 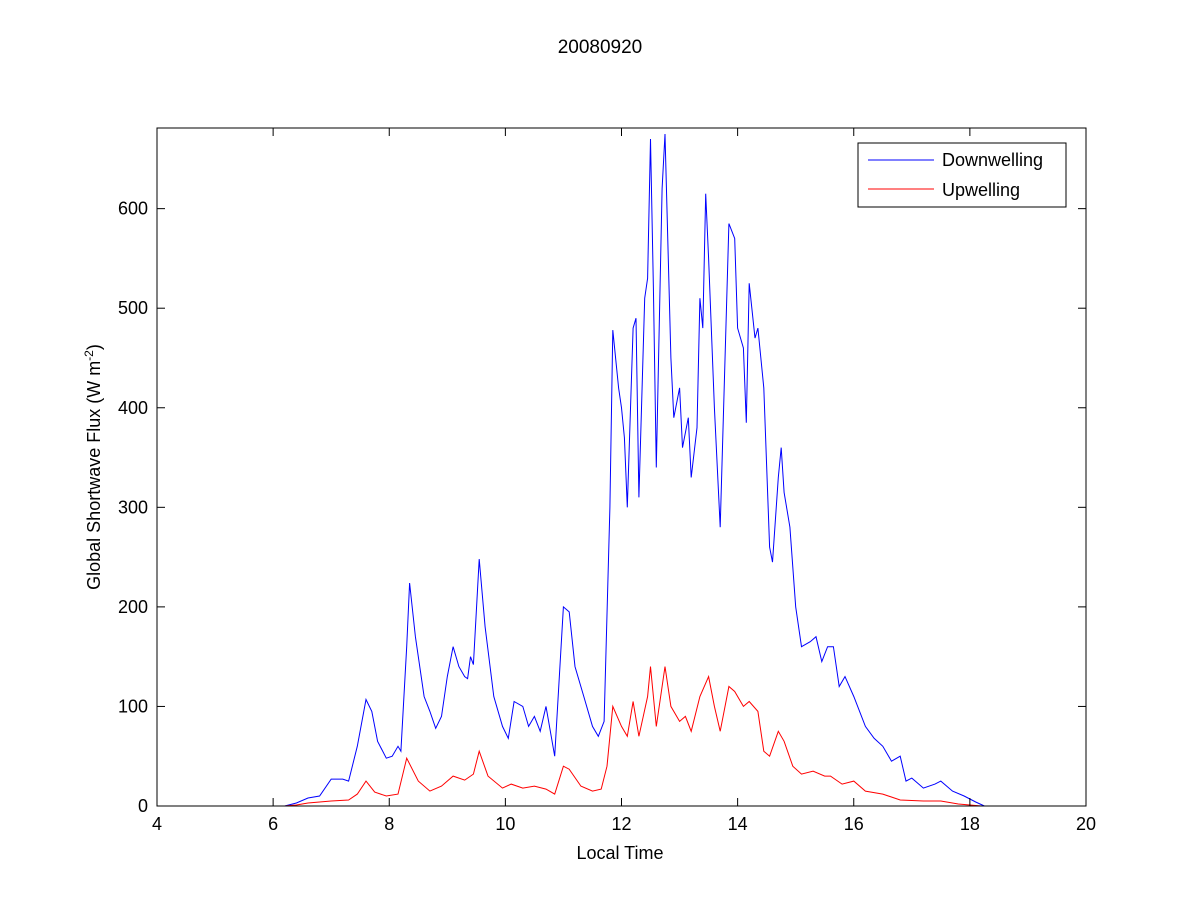 What do you see at coordinates (1086, 824) in the screenshot?
I see `x-tick-label: 20` at bounding box center [1086, 824].